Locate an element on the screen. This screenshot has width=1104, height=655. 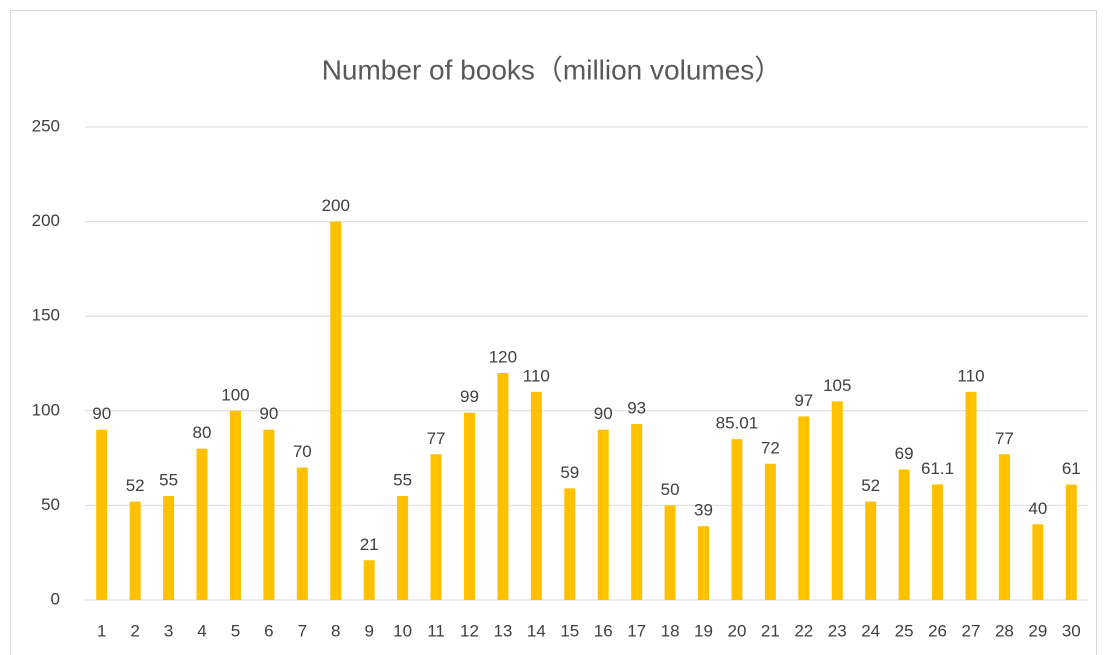
x-tick-label: 12 is located at coordinates (469, 630).